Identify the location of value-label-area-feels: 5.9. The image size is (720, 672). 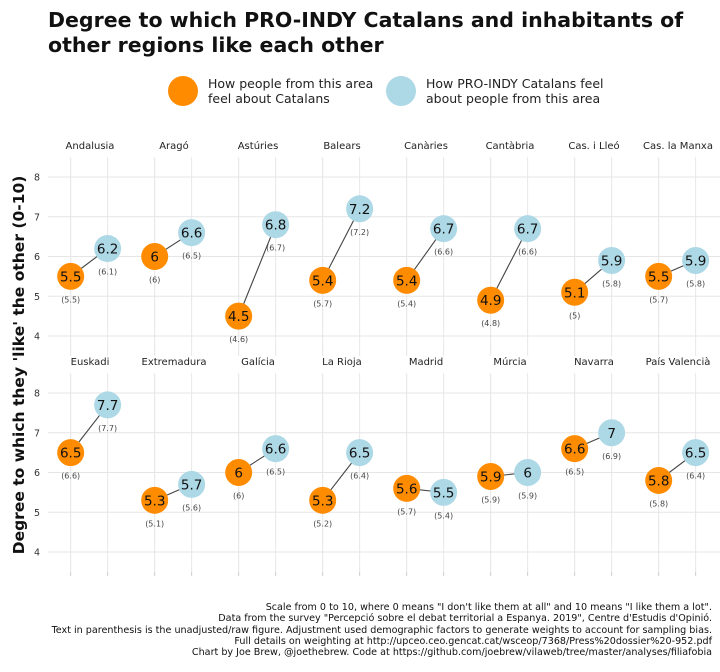
(490, 477).